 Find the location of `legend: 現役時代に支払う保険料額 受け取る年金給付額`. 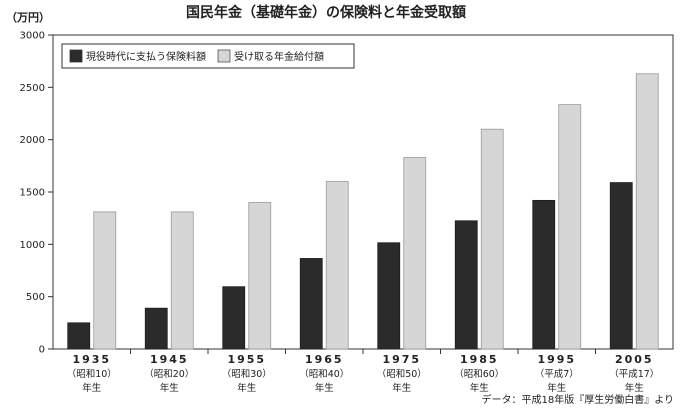

legend: 現役時代に支払う保険料額 受け取る年金給付額 is located at coordinates (208, 56).